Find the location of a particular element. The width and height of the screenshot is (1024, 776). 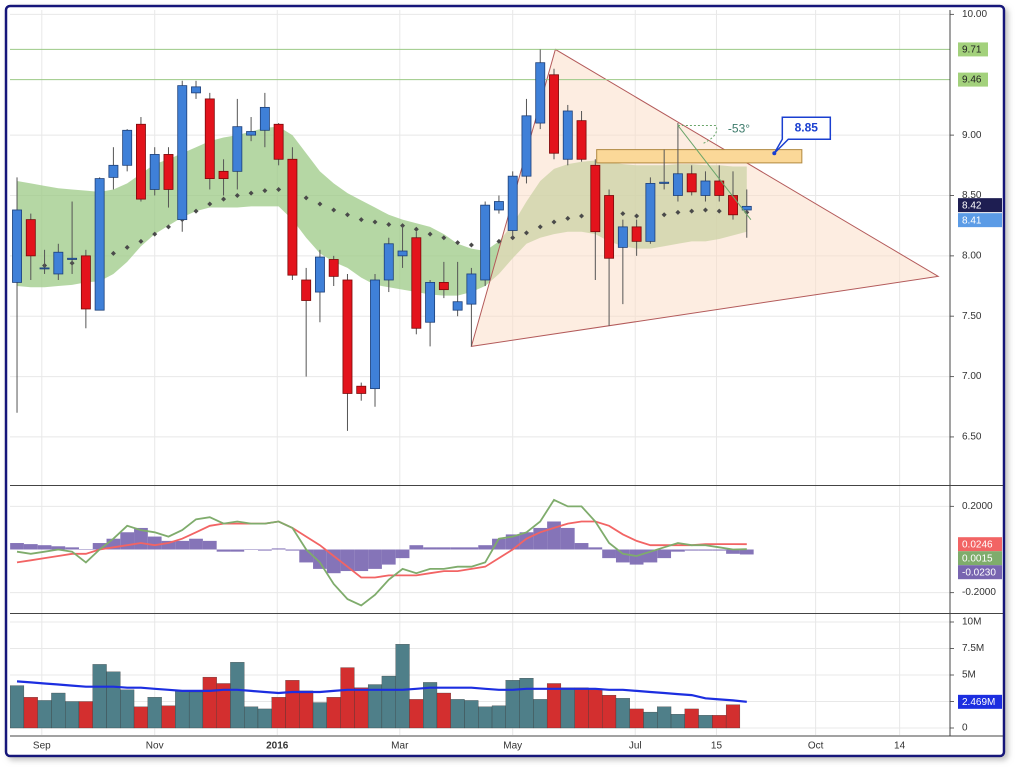

y-tick-label: 8.00 is located at coordinates (972, 255).